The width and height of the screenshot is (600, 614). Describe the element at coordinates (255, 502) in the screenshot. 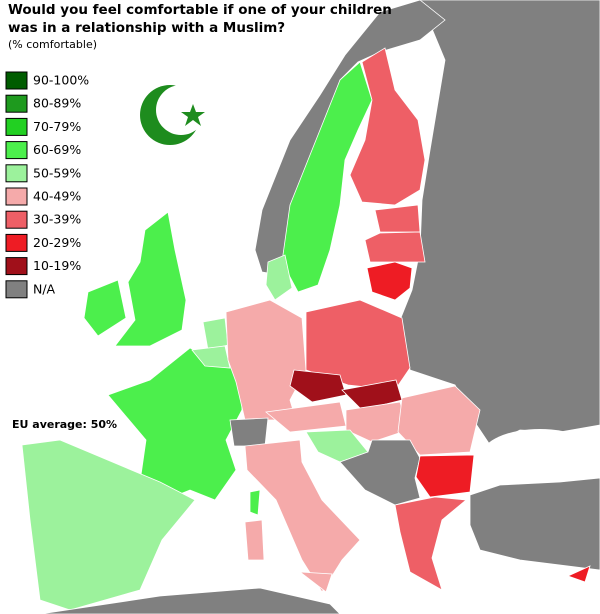

I see `corsica` at that location.